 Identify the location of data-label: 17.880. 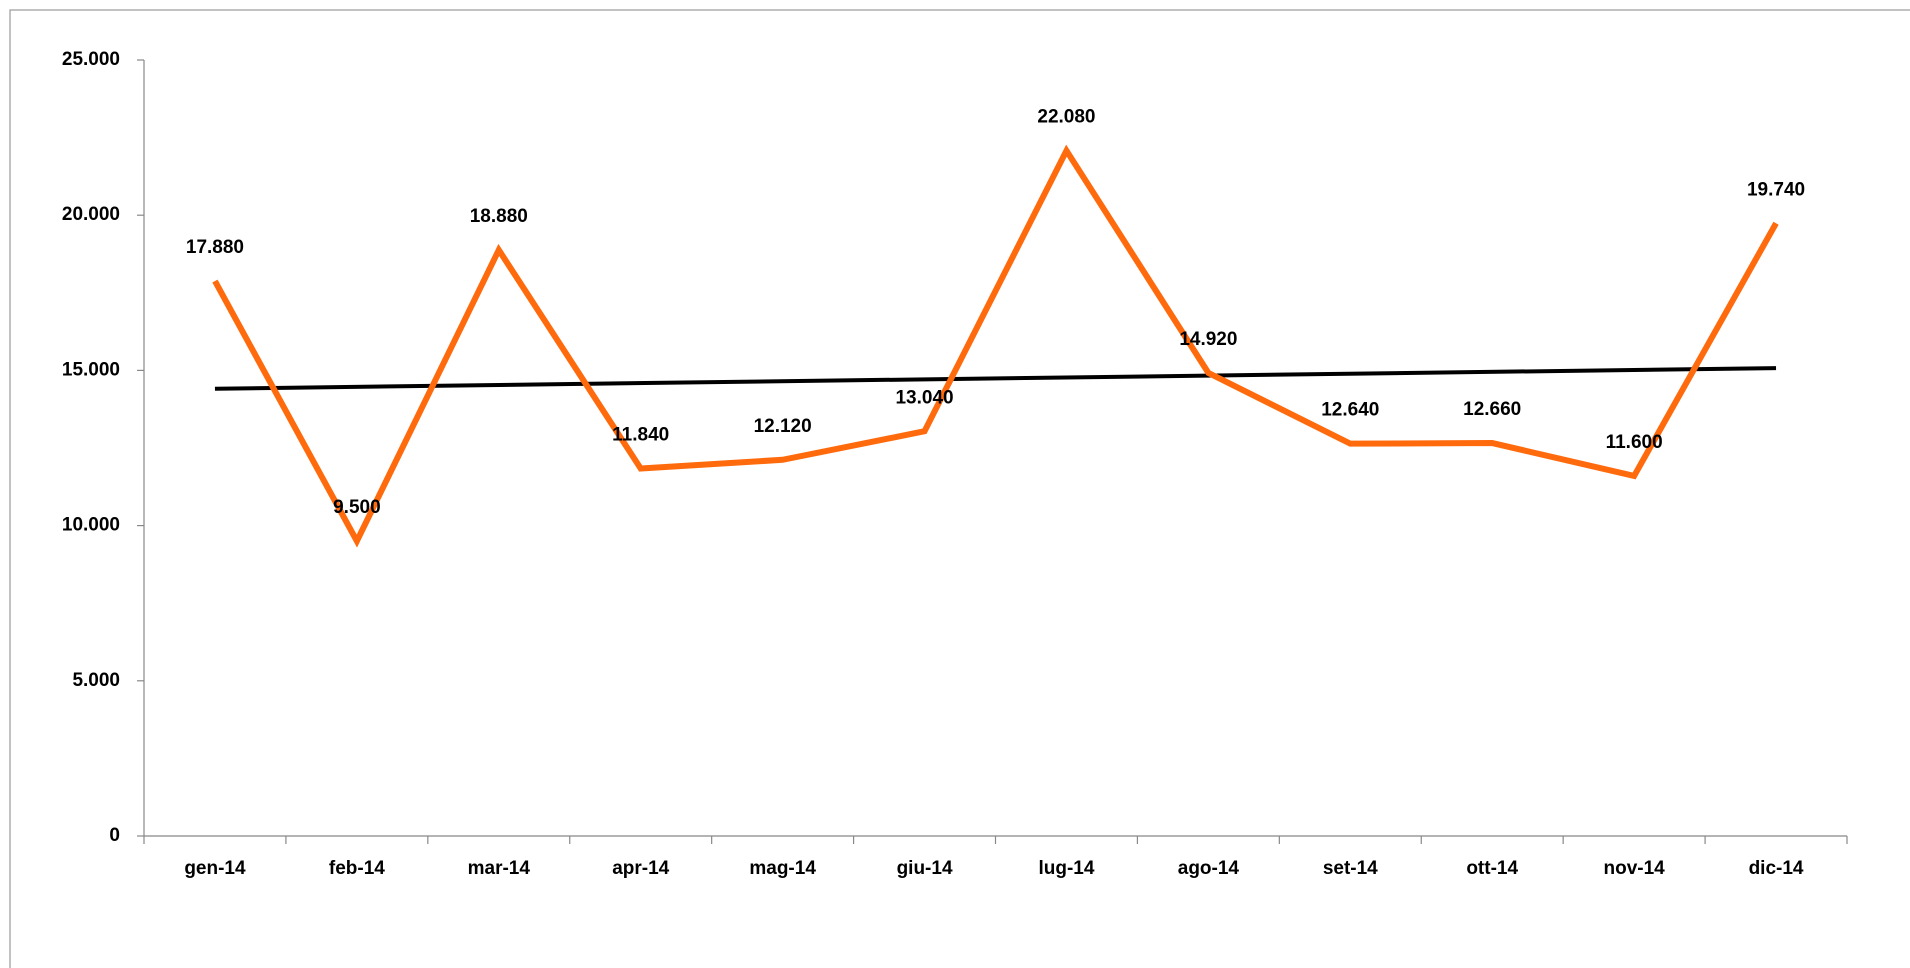
(215, 247).